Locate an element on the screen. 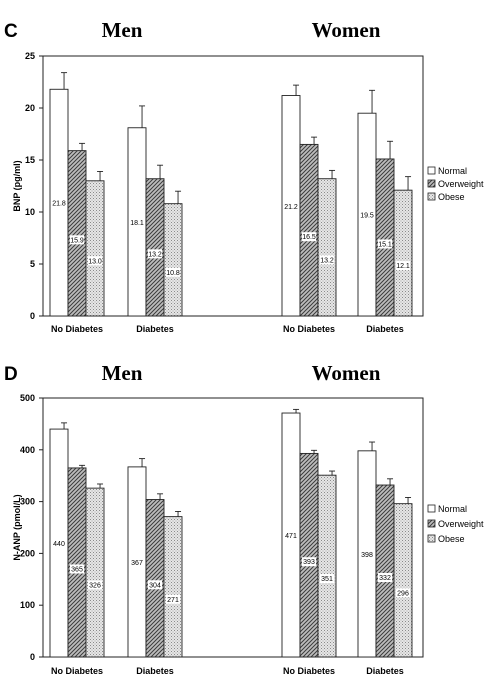 The height and width of the screenshot is (696, 488). data-label: 351 is located at coordinates (327, 579).